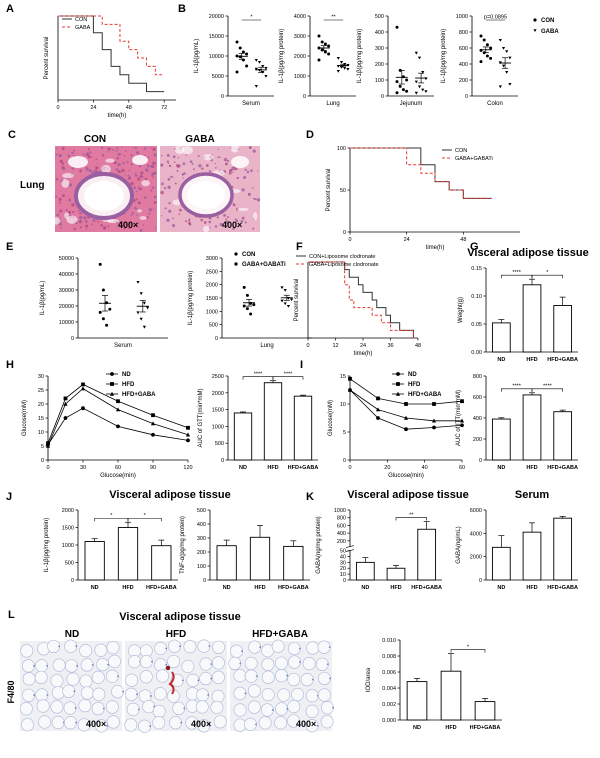 Image resolution: width=600 pixels, height=758 pixels. What do you see at coordinates (459, 544) in the screenshot?
I see `y-axis-label: GABA(ng/mL)` at bounding box center [459, 544].